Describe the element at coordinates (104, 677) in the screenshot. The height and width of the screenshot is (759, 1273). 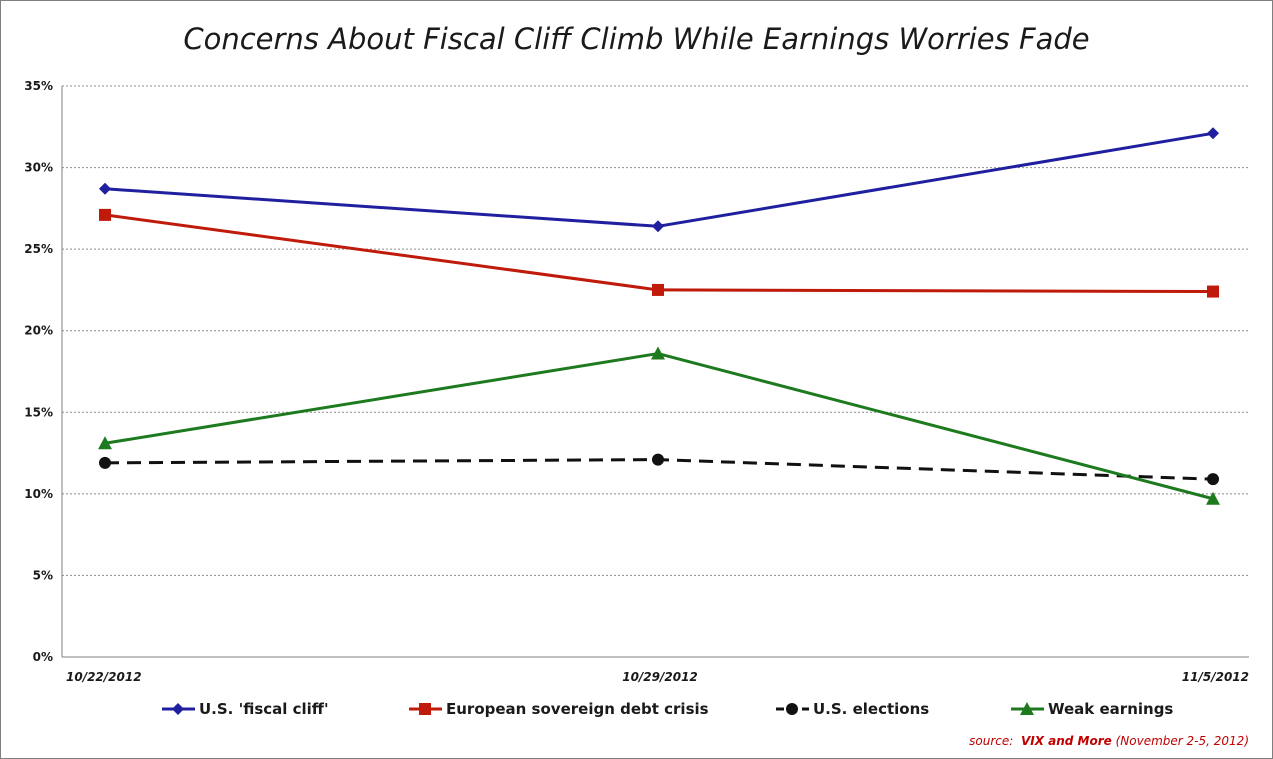
I see `x-tick-label: 10/22/2012` at that location.